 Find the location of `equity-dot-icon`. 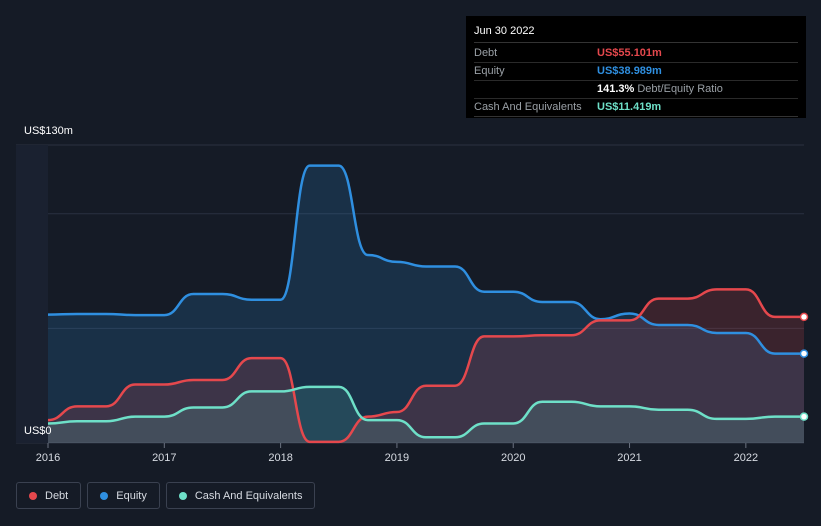

equity-dot-icon is located at coordinates (104, 495).